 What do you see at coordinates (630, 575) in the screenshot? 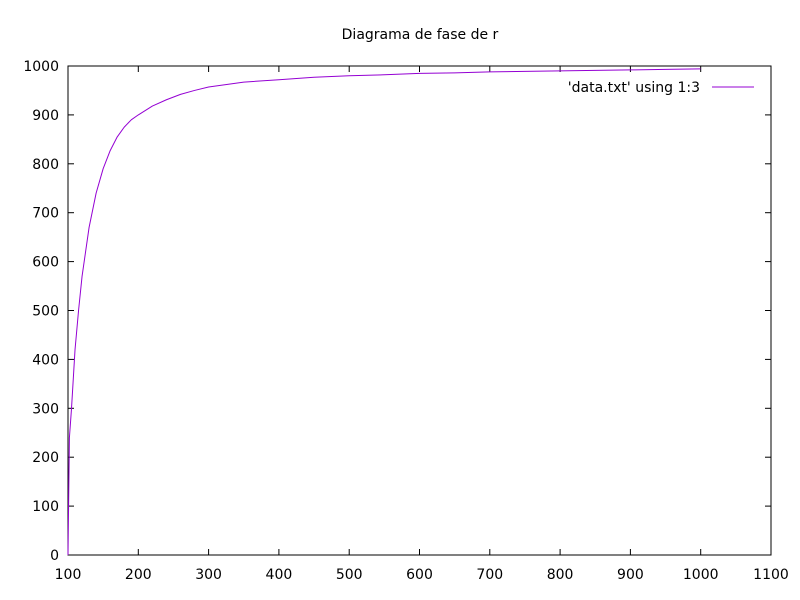
I see `x-tick-label: 900` at bounding box center [630, 575].